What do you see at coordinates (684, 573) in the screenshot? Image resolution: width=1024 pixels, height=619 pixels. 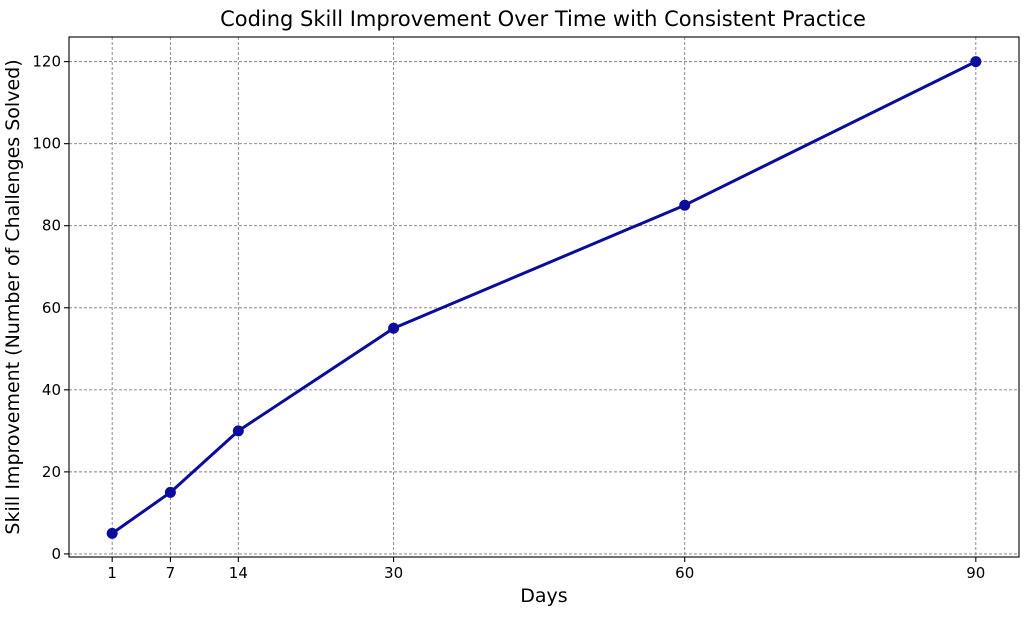 I see `x-tick-label: 60` at bounding box center [684, 573].